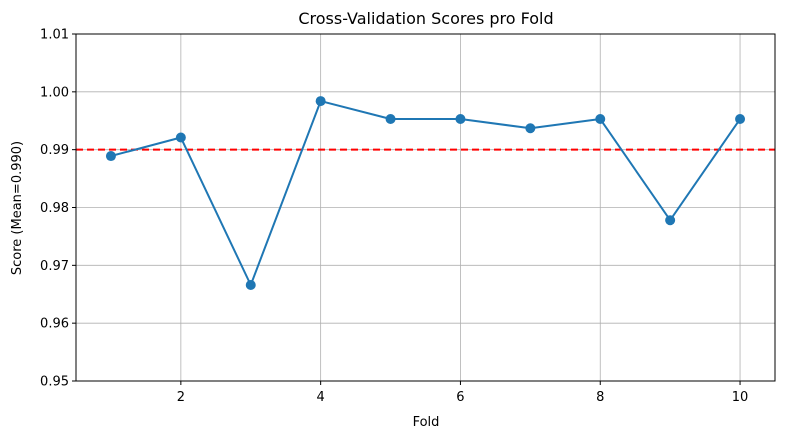  I want to click on y-axis-label: Score (Mean=0.990), so click(17, 208).